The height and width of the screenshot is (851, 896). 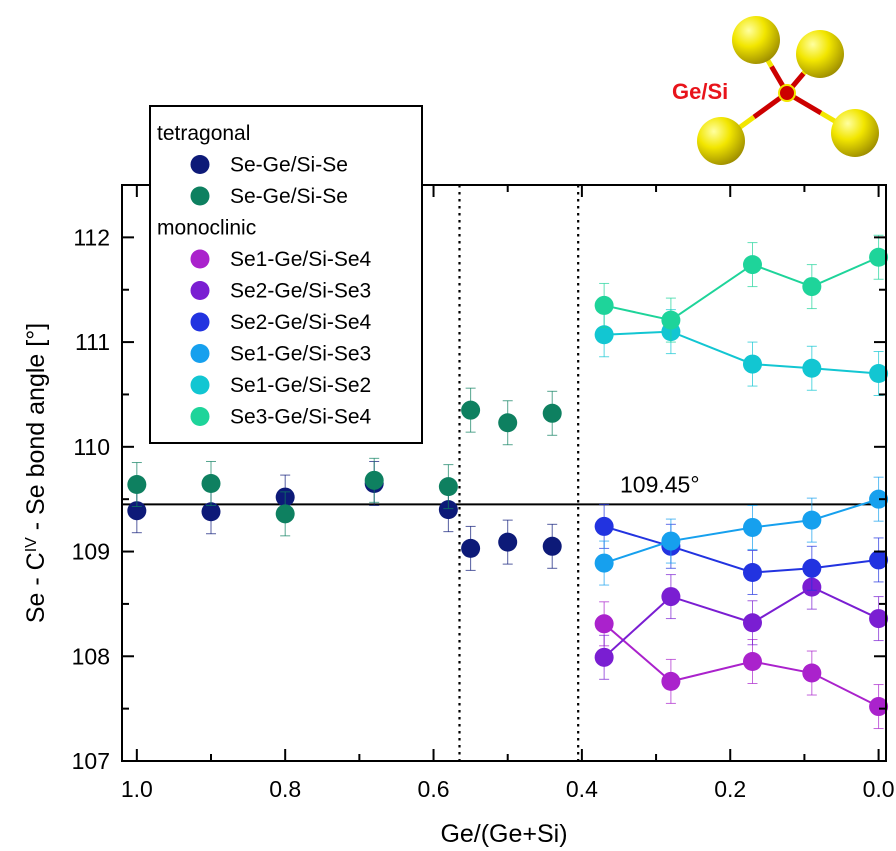 What do you see at coordinates (285, 789) in the screenshot?
I see `x-tick-label: 0.8` at bounding box center [285, 789].